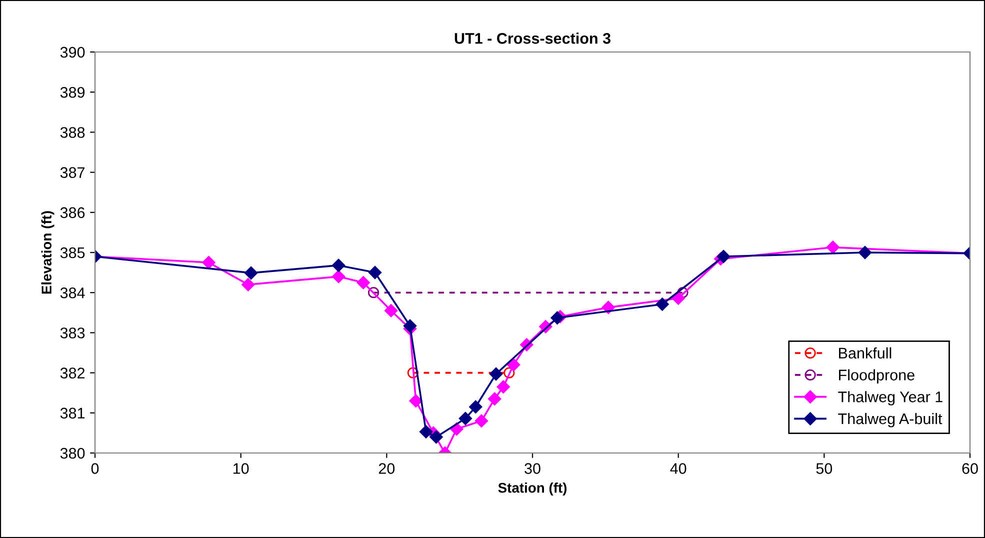 The image size is (985, 538). What do you see at coordinates (72, 292) in the screenshot?
I see `y-tick-label: 384` at bounding box center [72, 292].